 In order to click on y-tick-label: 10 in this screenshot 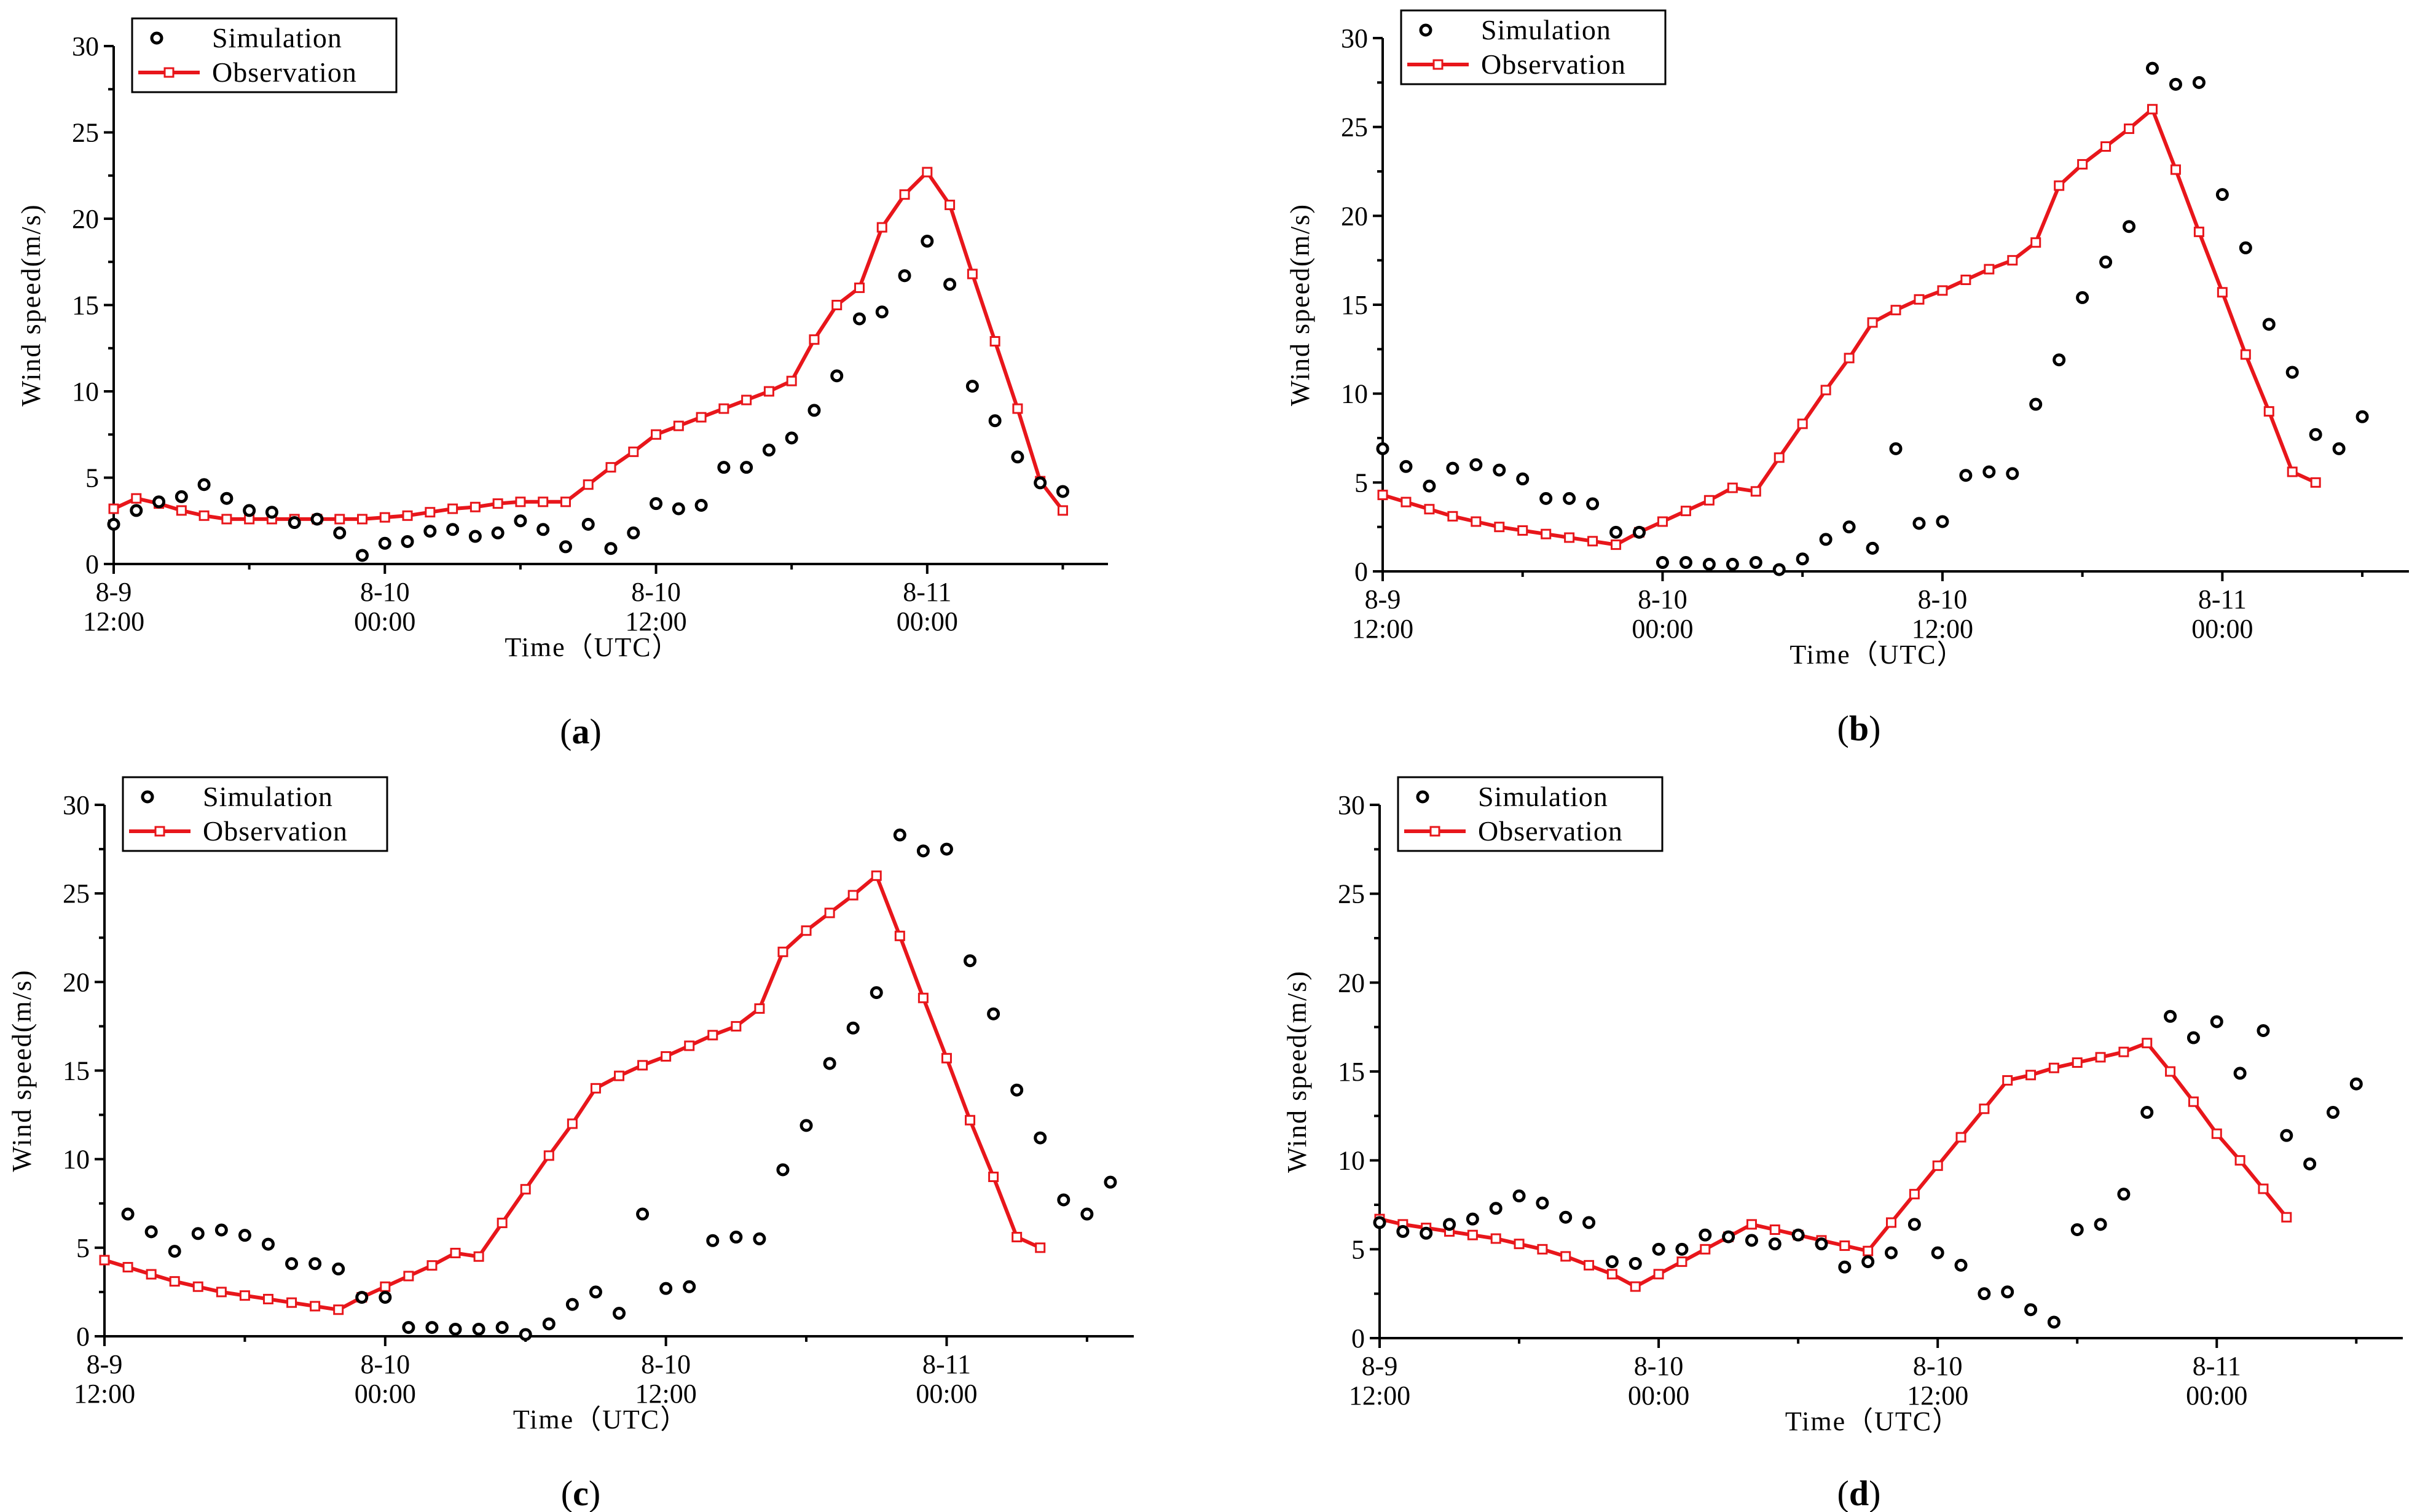, I will do `click(85, 392)`.